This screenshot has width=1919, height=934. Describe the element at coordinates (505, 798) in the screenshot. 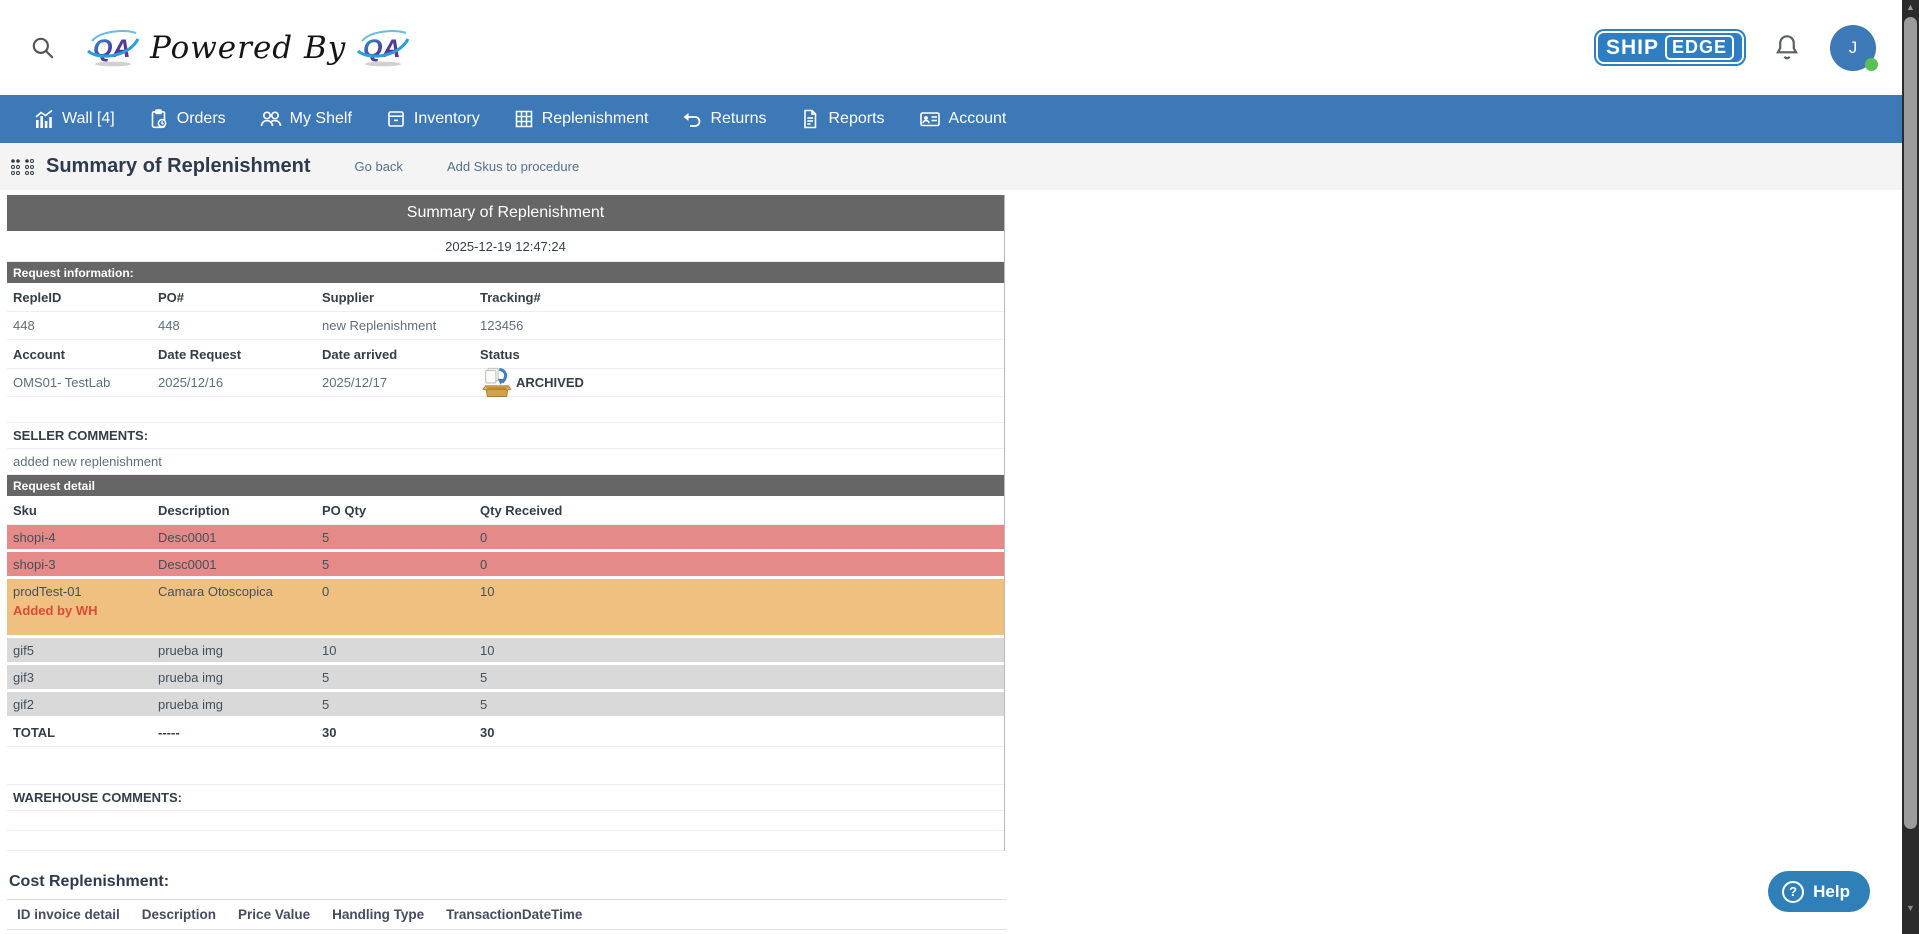

I see `warehouse-comments-label: WAREHOUSE COMMENTS:` at that location.